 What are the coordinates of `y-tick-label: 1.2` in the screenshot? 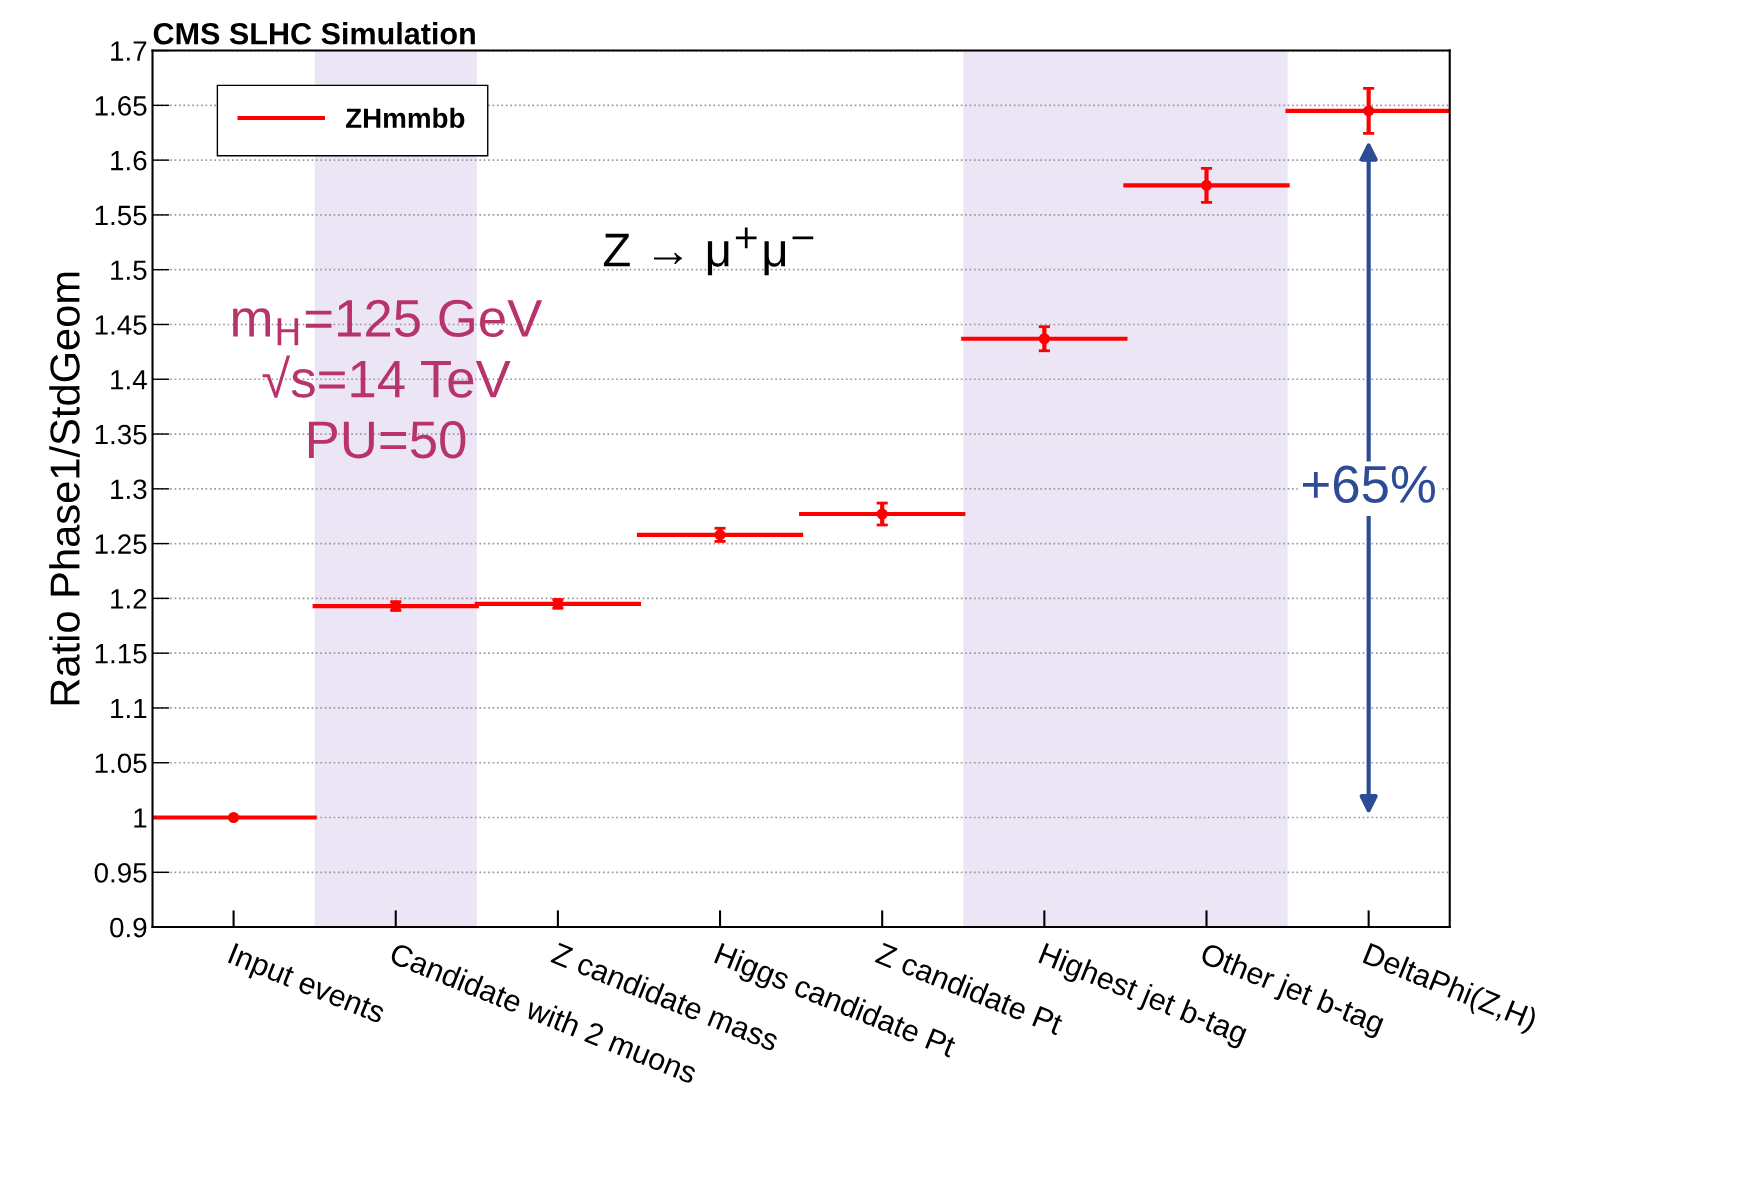 It's located at (129, 599).